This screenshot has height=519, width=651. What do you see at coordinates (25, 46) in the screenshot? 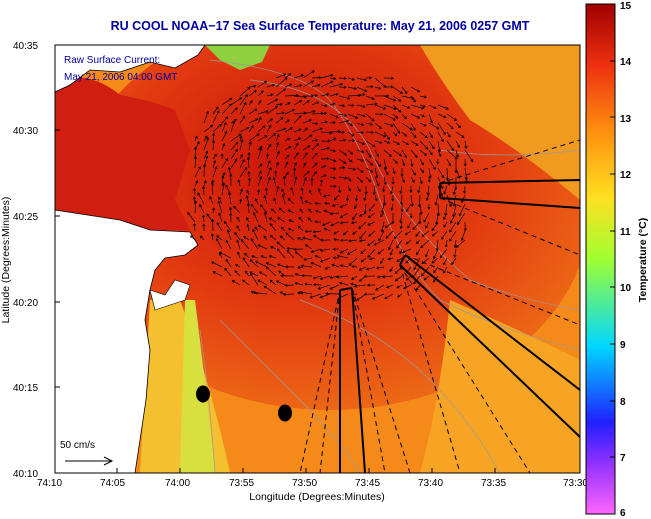
I see `y-tick-label: 40:35` at bounding box center [25, 46].